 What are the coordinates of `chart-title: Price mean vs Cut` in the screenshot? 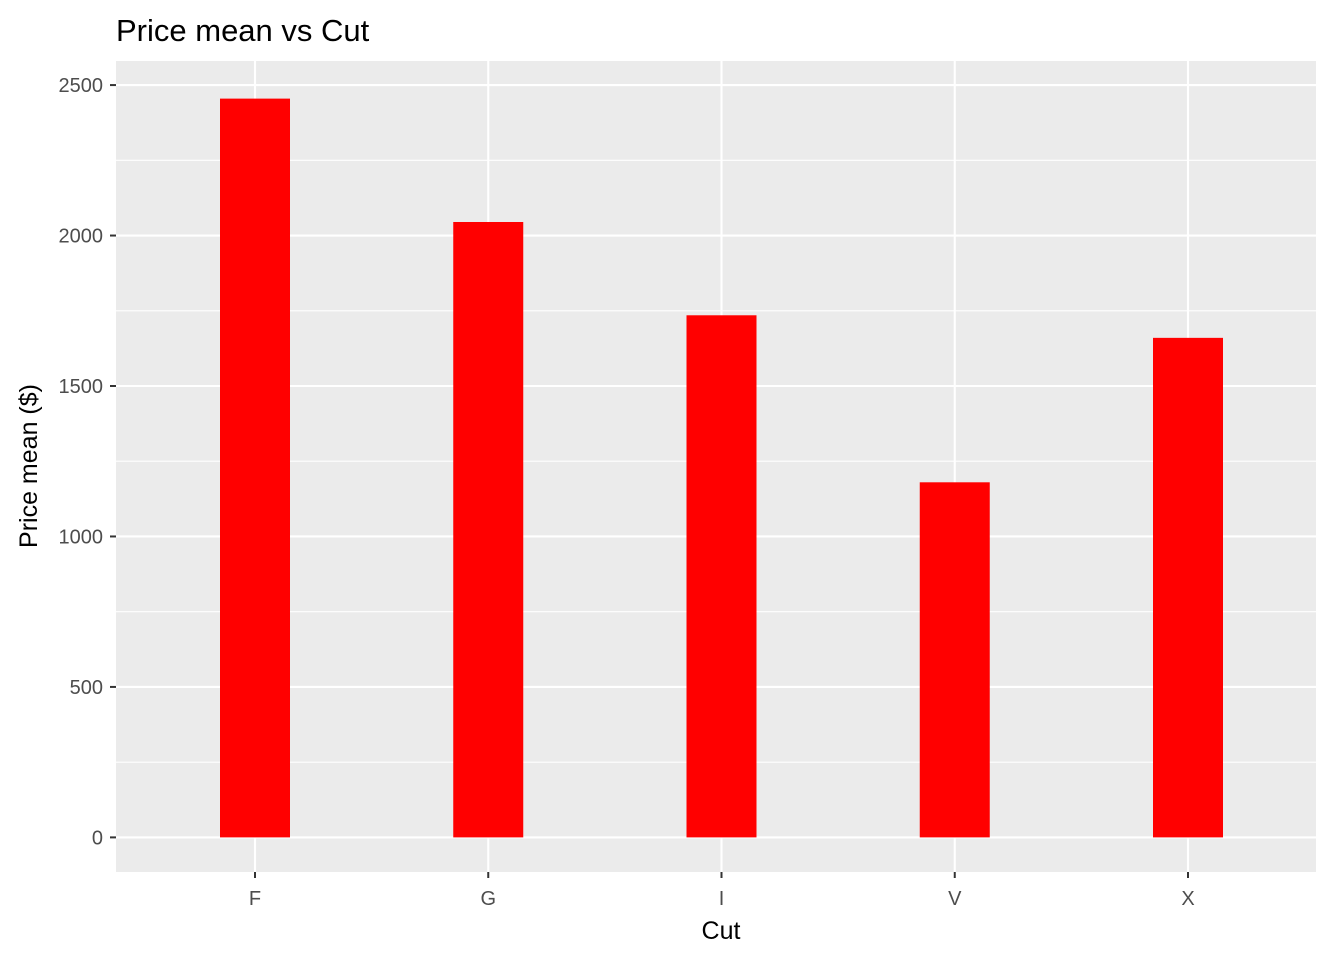 It's located at (243, 30).